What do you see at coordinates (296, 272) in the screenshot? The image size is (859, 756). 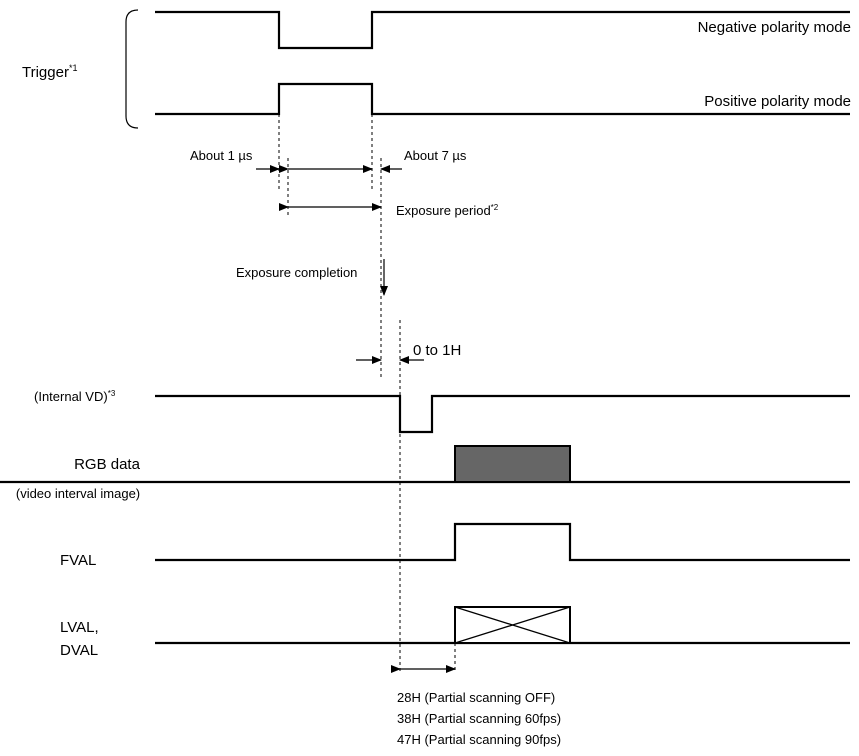 I see `exposure-completion-label: Exposure completion` at bounding box center [296, 272].